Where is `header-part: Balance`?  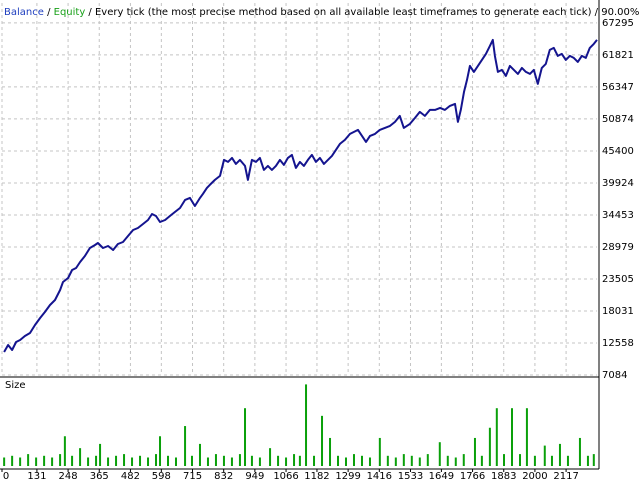 header-part: Balance is located at coordinates (24, 12).